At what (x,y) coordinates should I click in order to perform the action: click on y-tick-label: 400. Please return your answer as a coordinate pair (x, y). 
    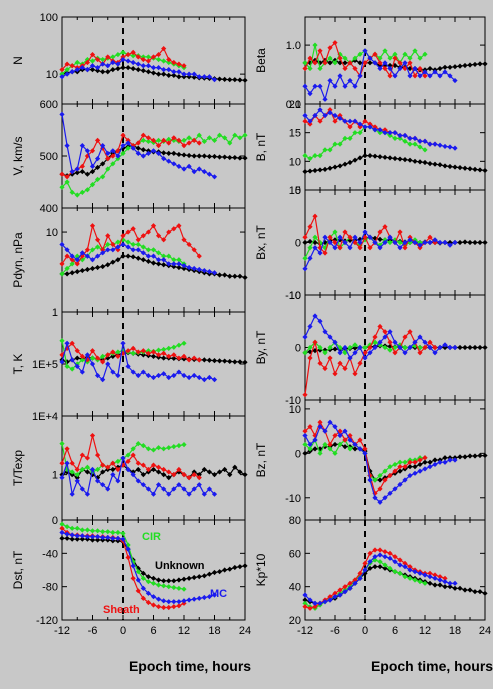
    Looking at the image, I should click on (49, 209).